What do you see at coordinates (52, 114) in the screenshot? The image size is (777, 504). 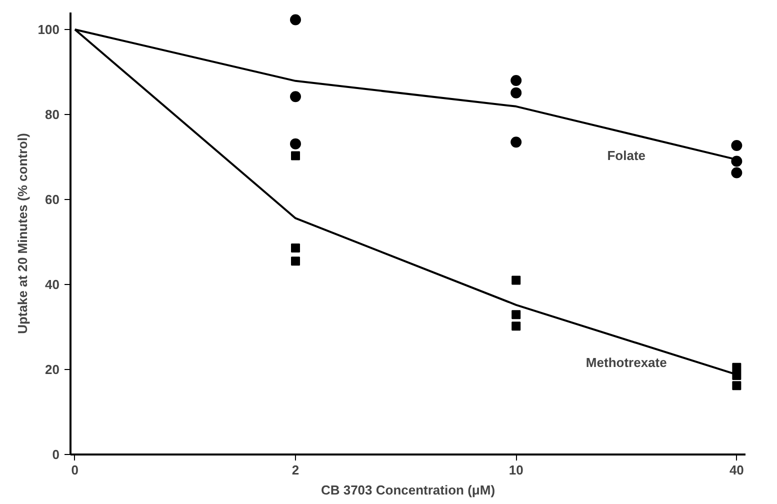 I see `y-tick-label: 80` at bounding box center [52, 114].